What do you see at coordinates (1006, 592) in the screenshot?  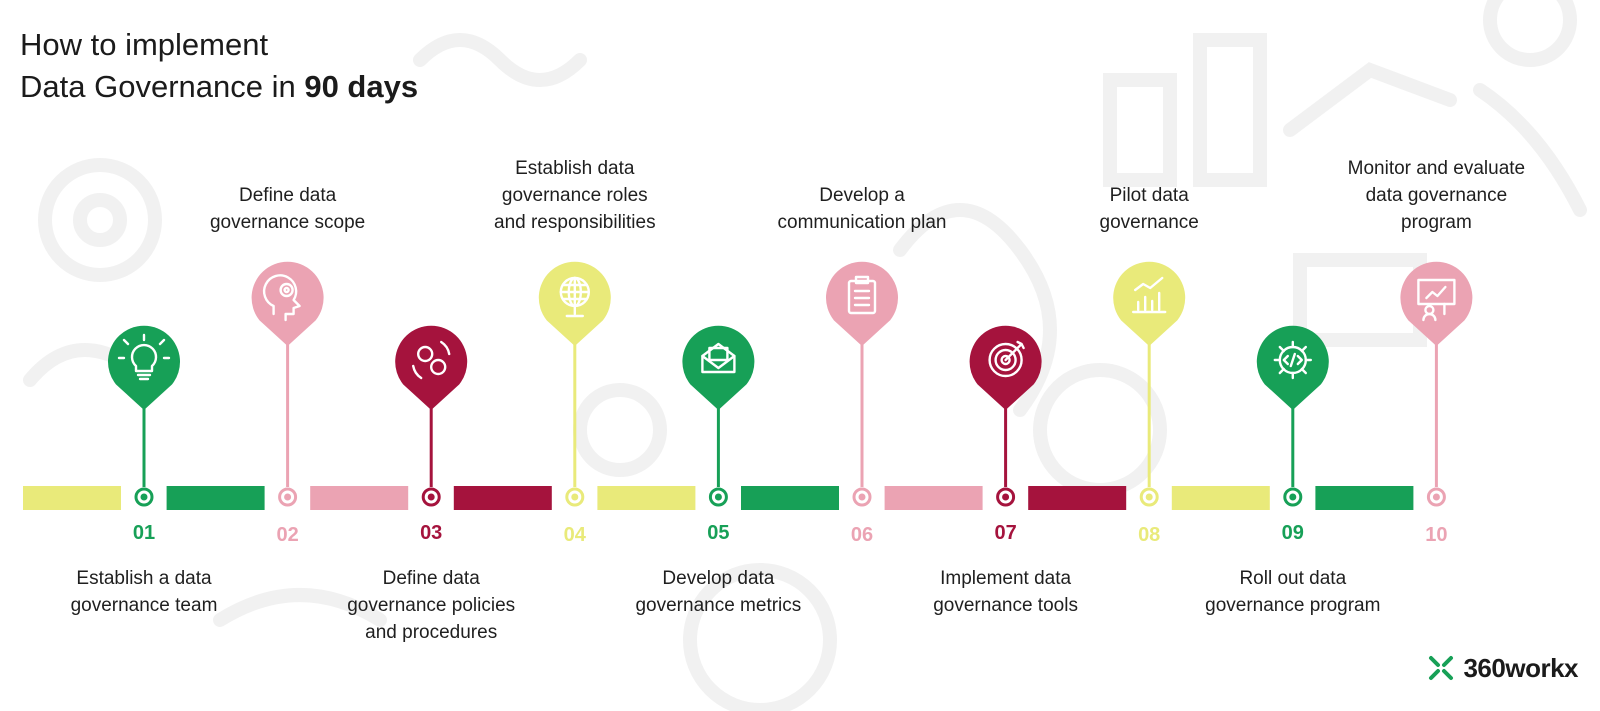 I see `step-label-07: Implement data governance tools` at bounding box center [1006, 592].